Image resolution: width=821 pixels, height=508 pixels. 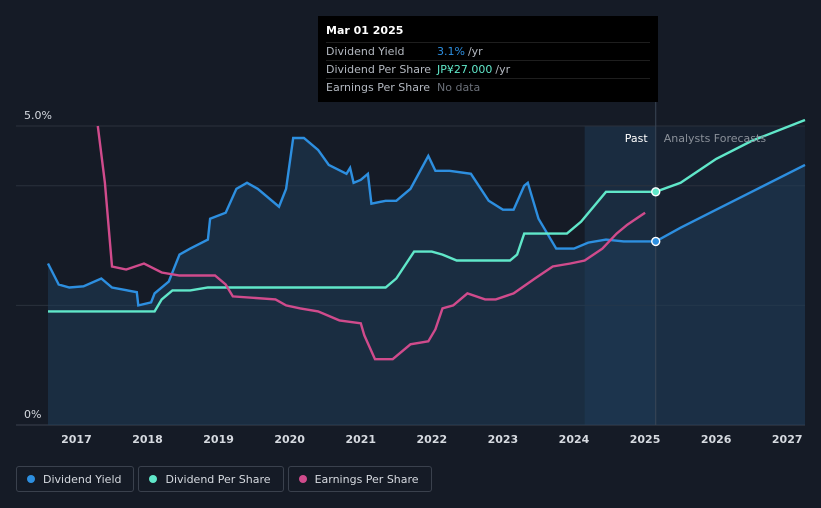 What do you see at coordinates (365, 51) in the screenshot?
I see `tooltip-label: Dividend Yield` at bounding box center [365, 51].